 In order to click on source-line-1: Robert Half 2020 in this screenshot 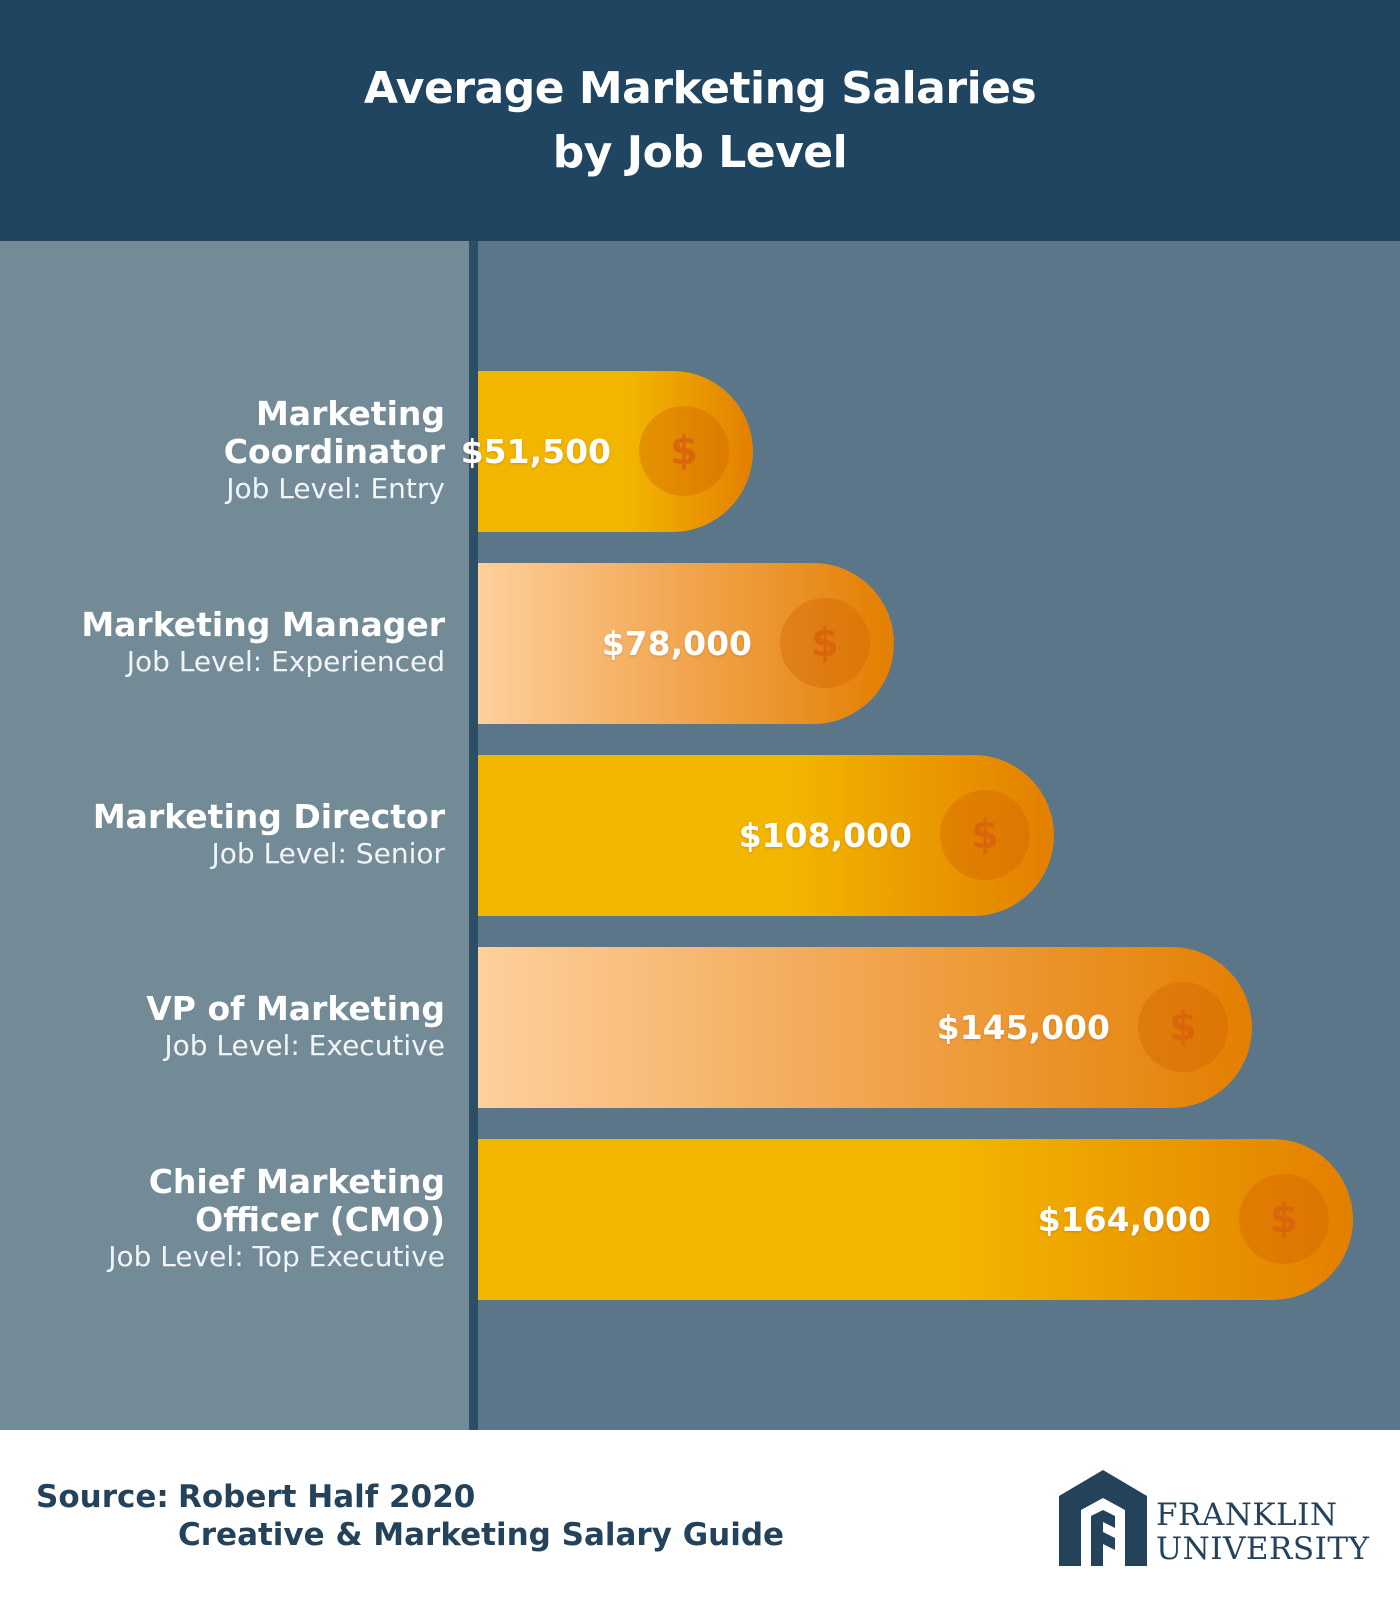, I will do `click(327, 1497)`.